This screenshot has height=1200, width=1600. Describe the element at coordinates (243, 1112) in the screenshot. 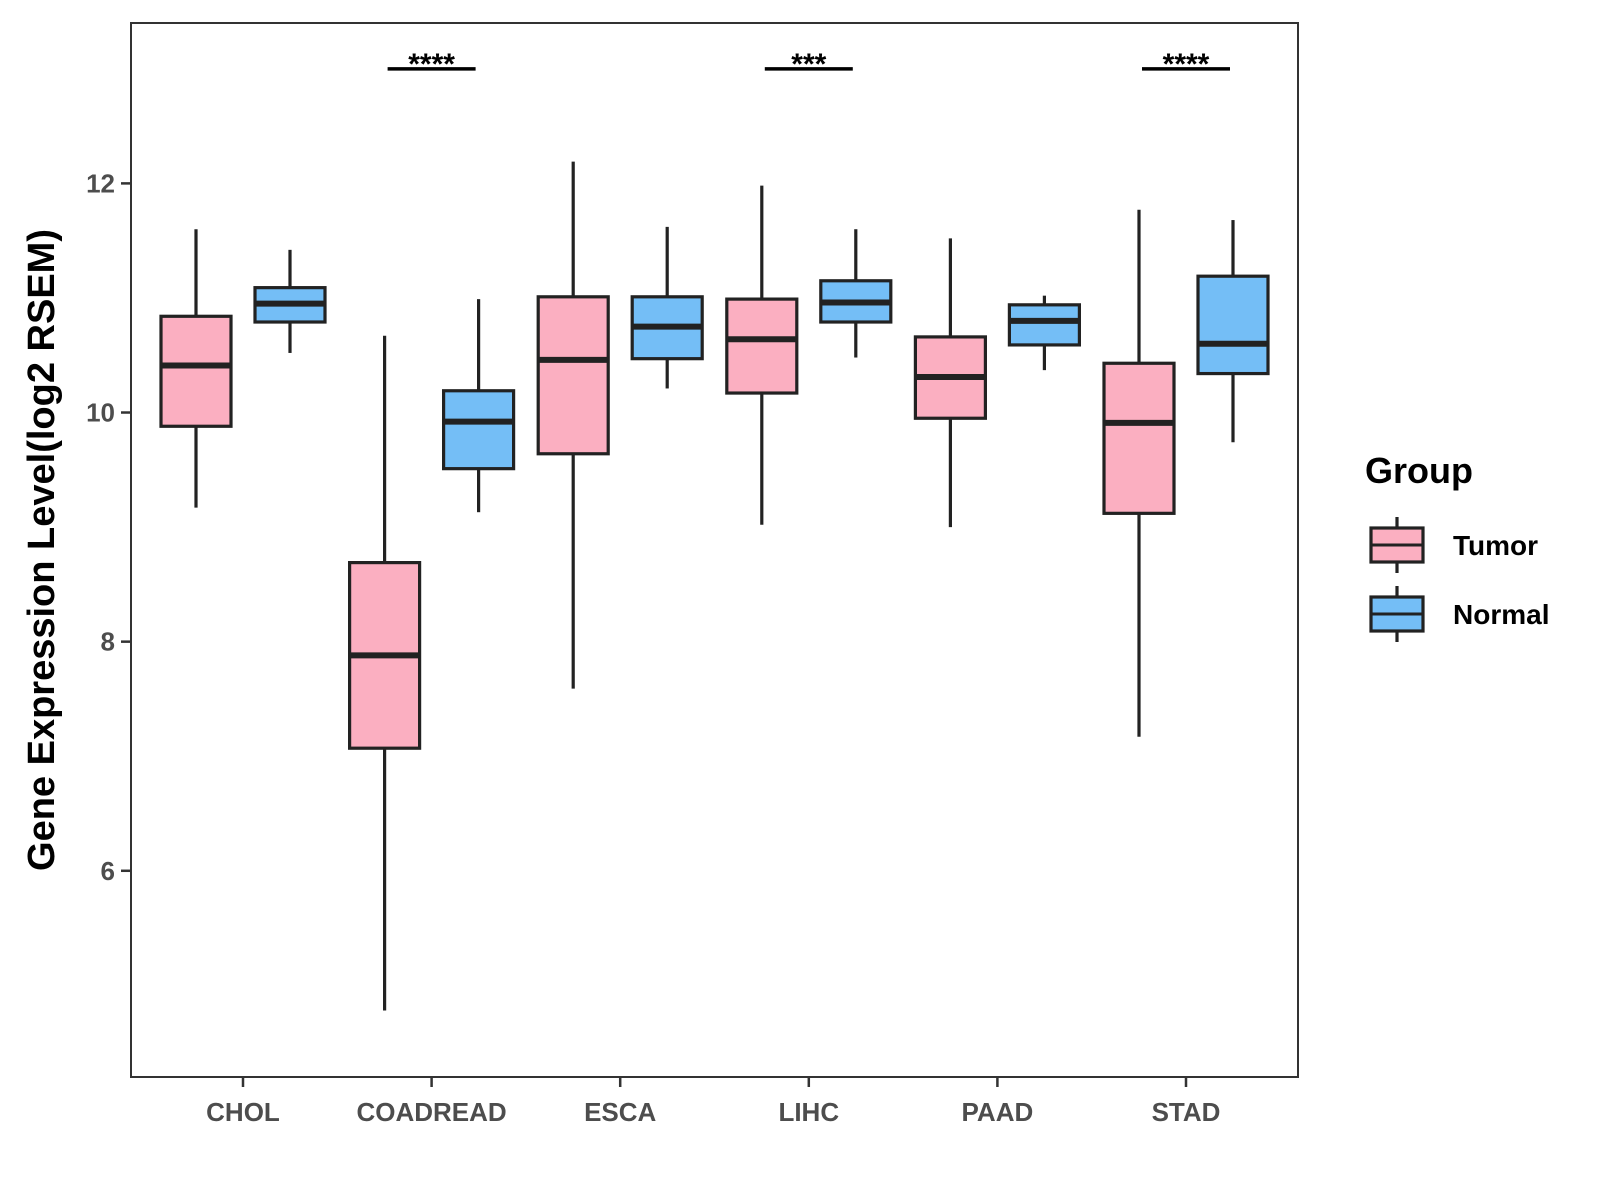

I see `x-tick-label: CHOL` at that location.